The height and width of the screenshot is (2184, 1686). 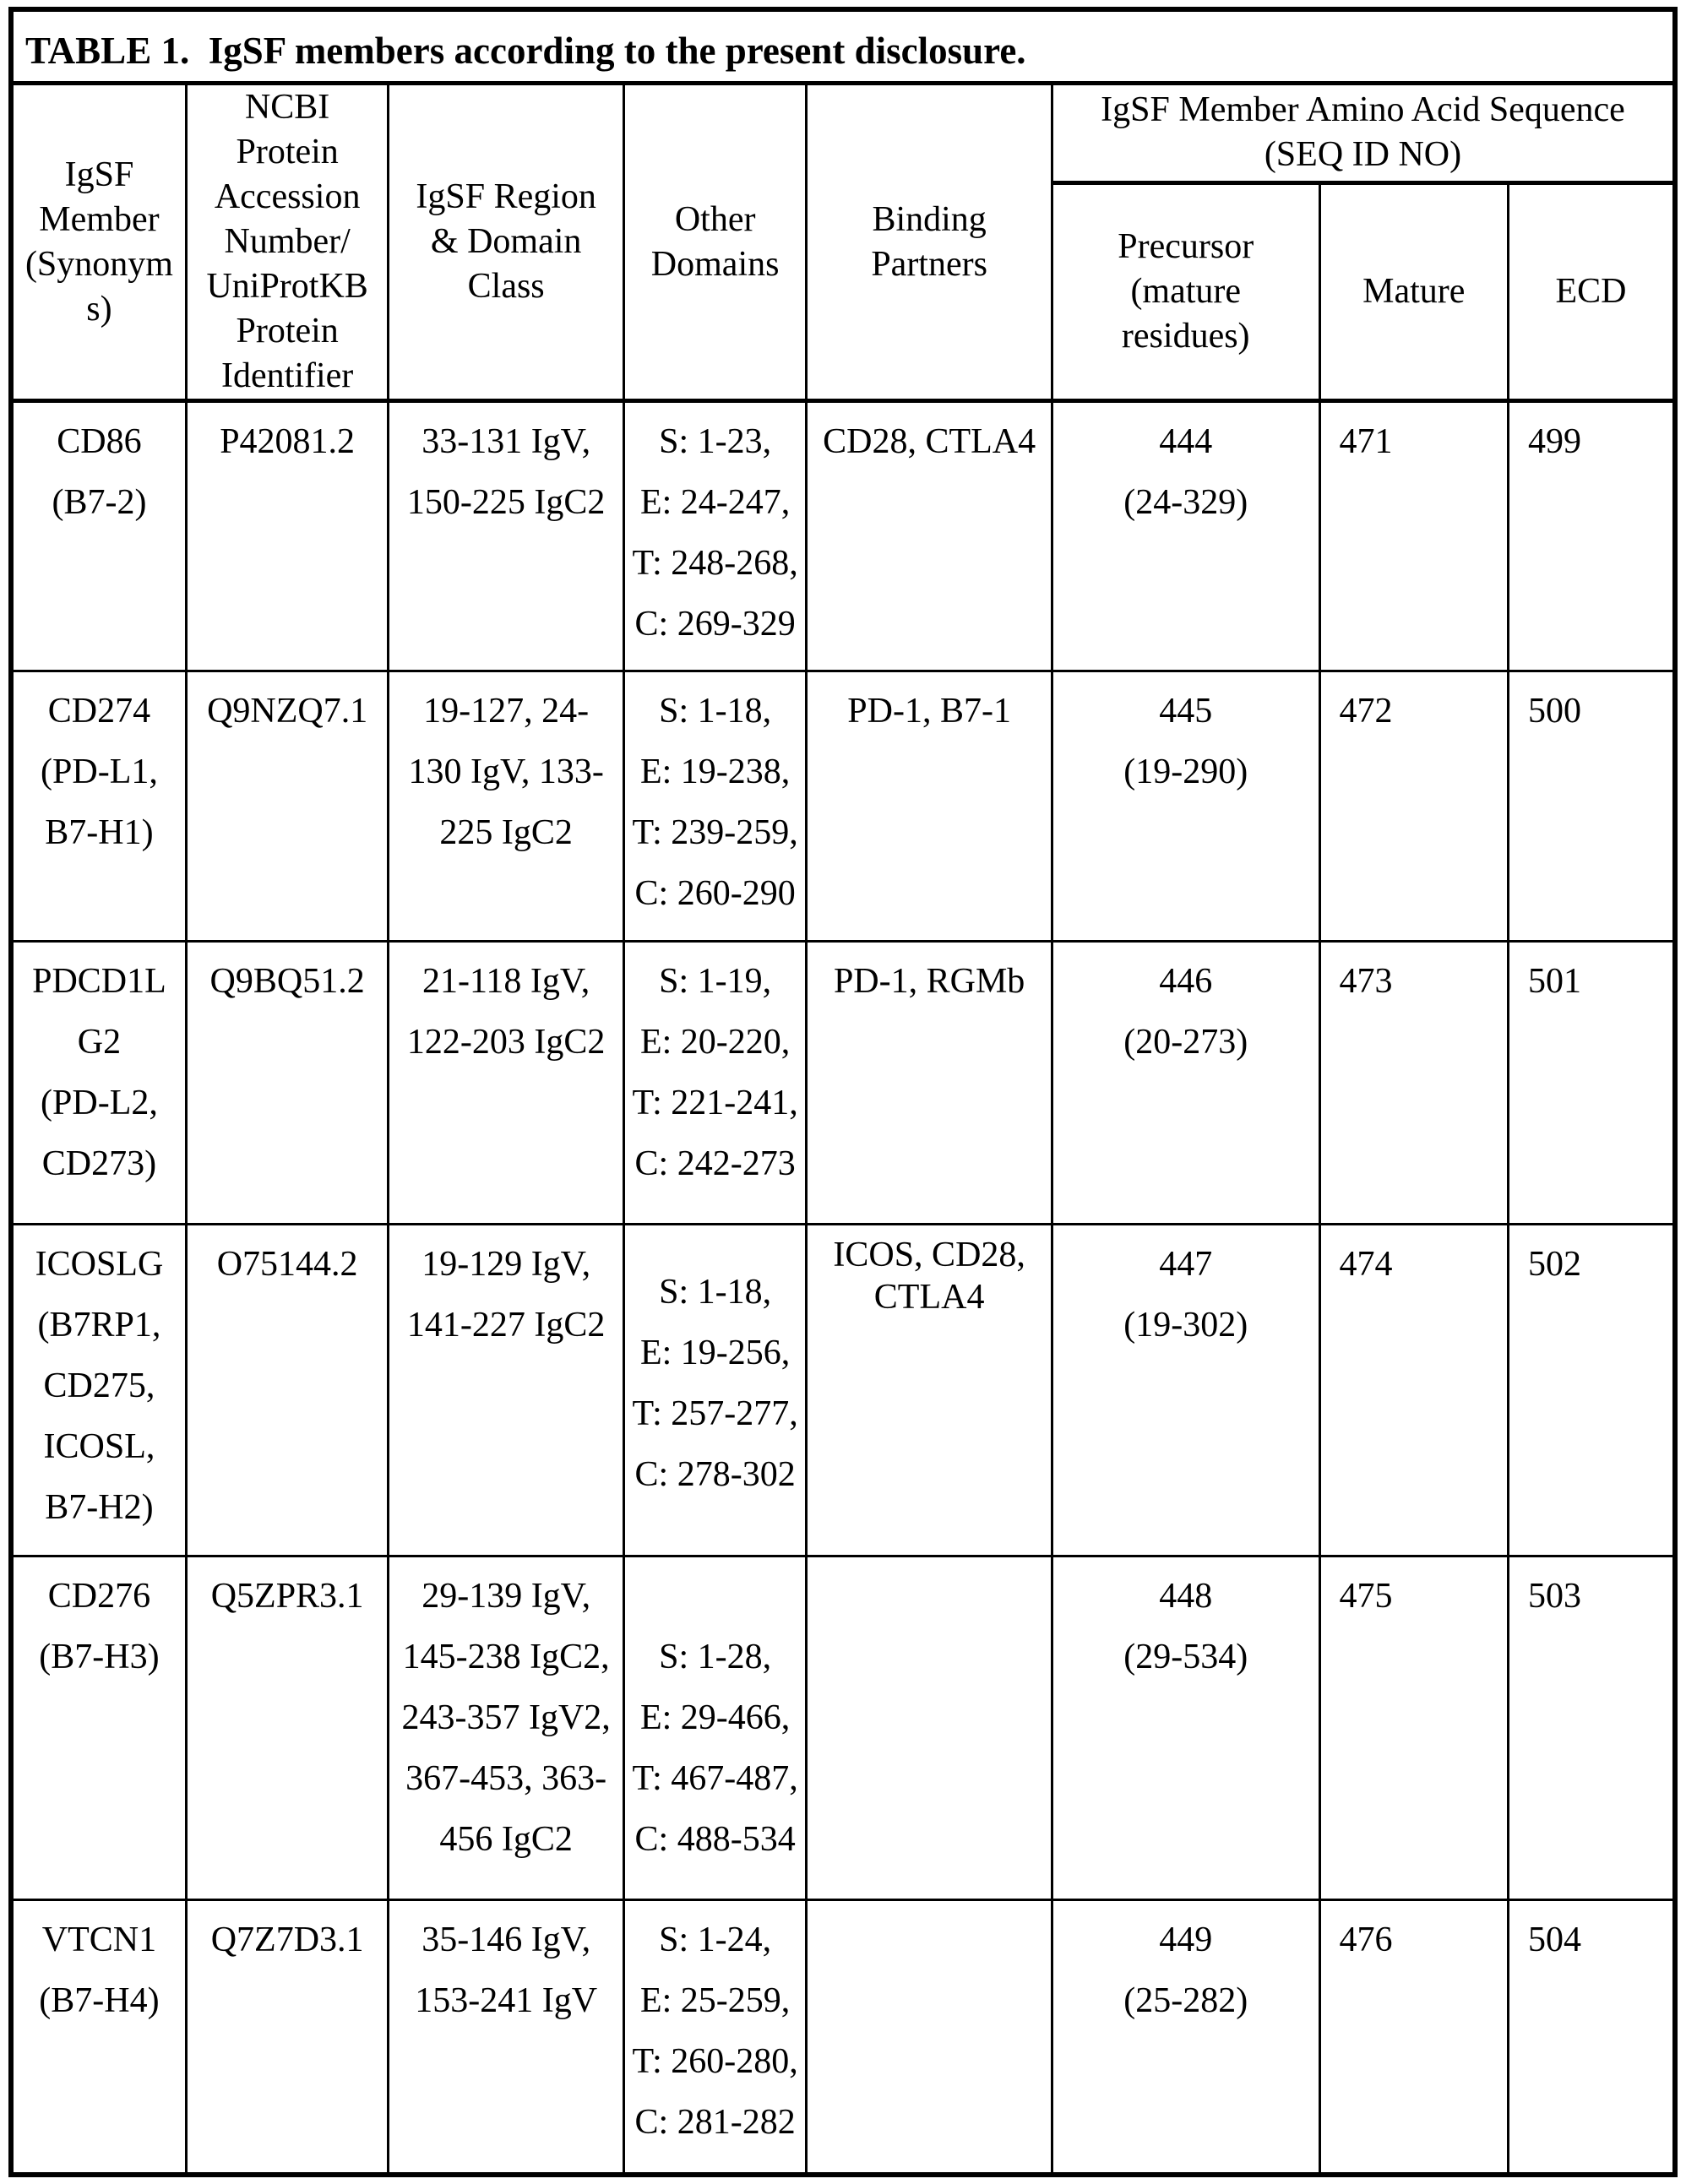 What do you see at coordinates (506, 807) in the screenshot?
I see `cd274-region-cell: 19-127, 24- 130 IgV, 133- 225 IgC2` at bounding box center [506, 807].